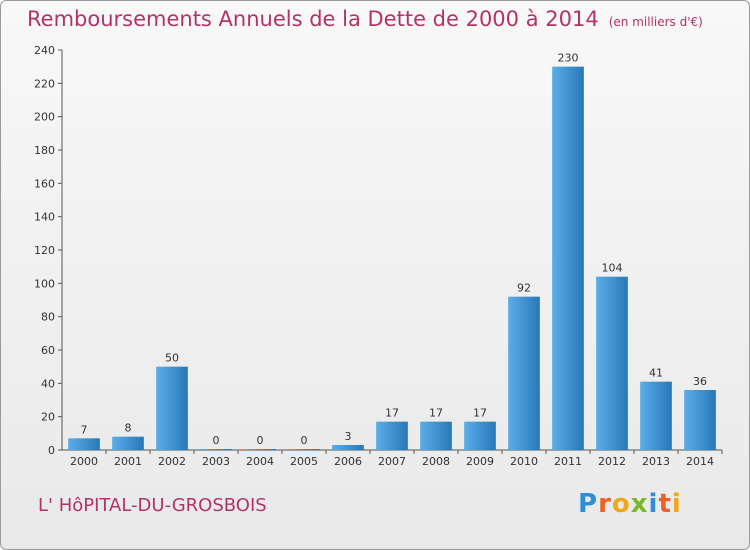 The image size is (750, 550). What do you see at coordinates (348, 436) in the screenshot?
I see `value-label: 3` at bounding box center [348, 436].